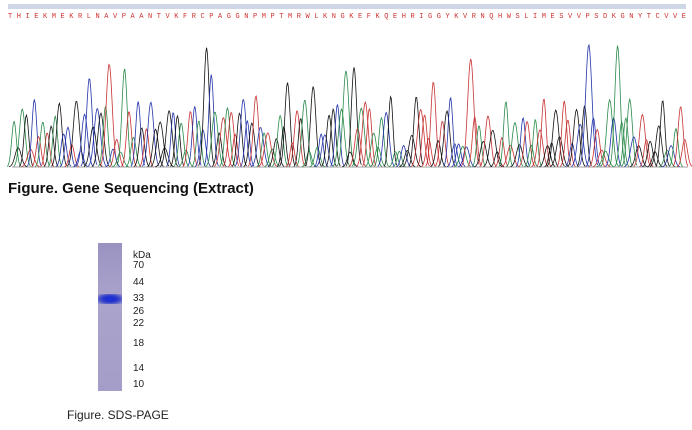 This screenshot has height=430, width=692. I want to click on marker-label: 22, so click(139, 323).